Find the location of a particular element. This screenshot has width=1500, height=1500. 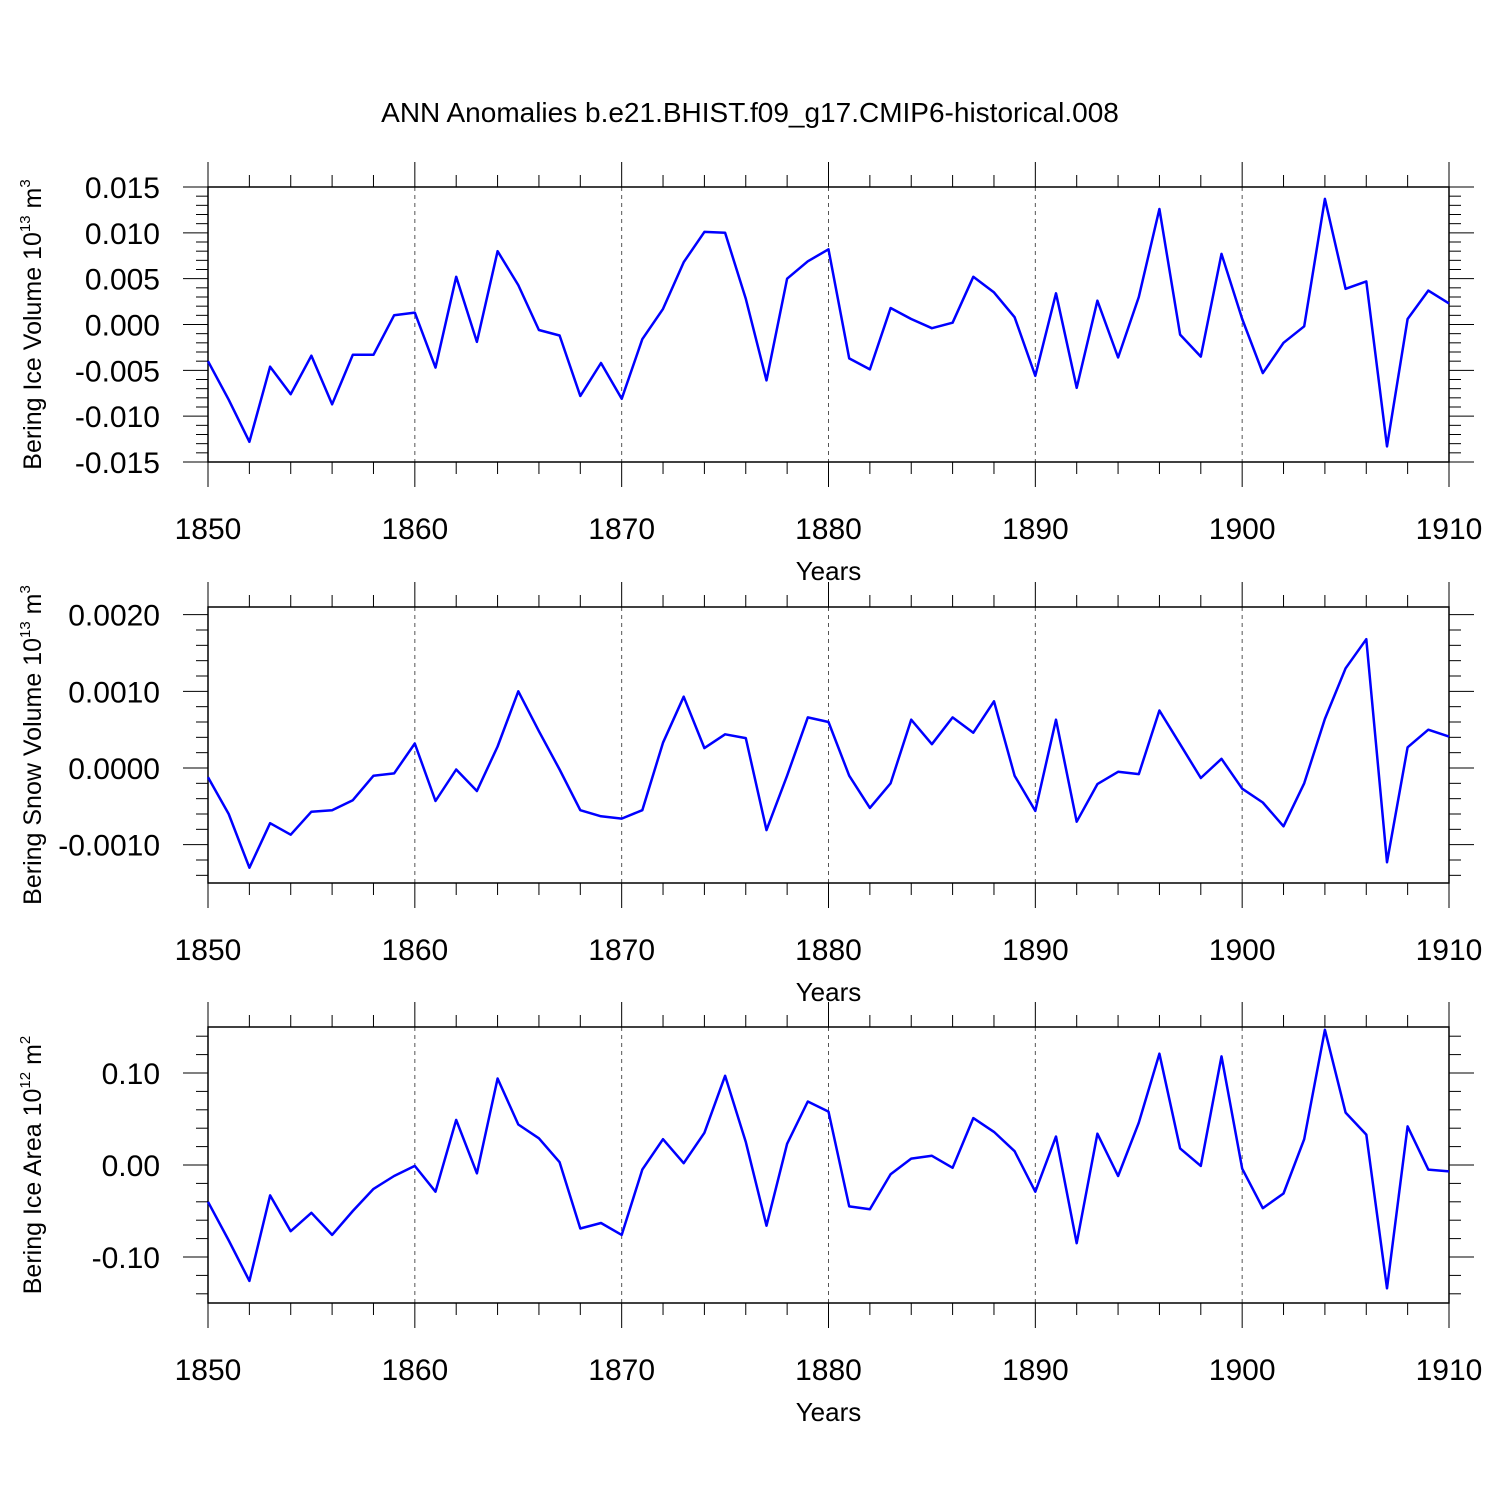

y-tick-label: 0.000 is located at coordinates (122, 326).